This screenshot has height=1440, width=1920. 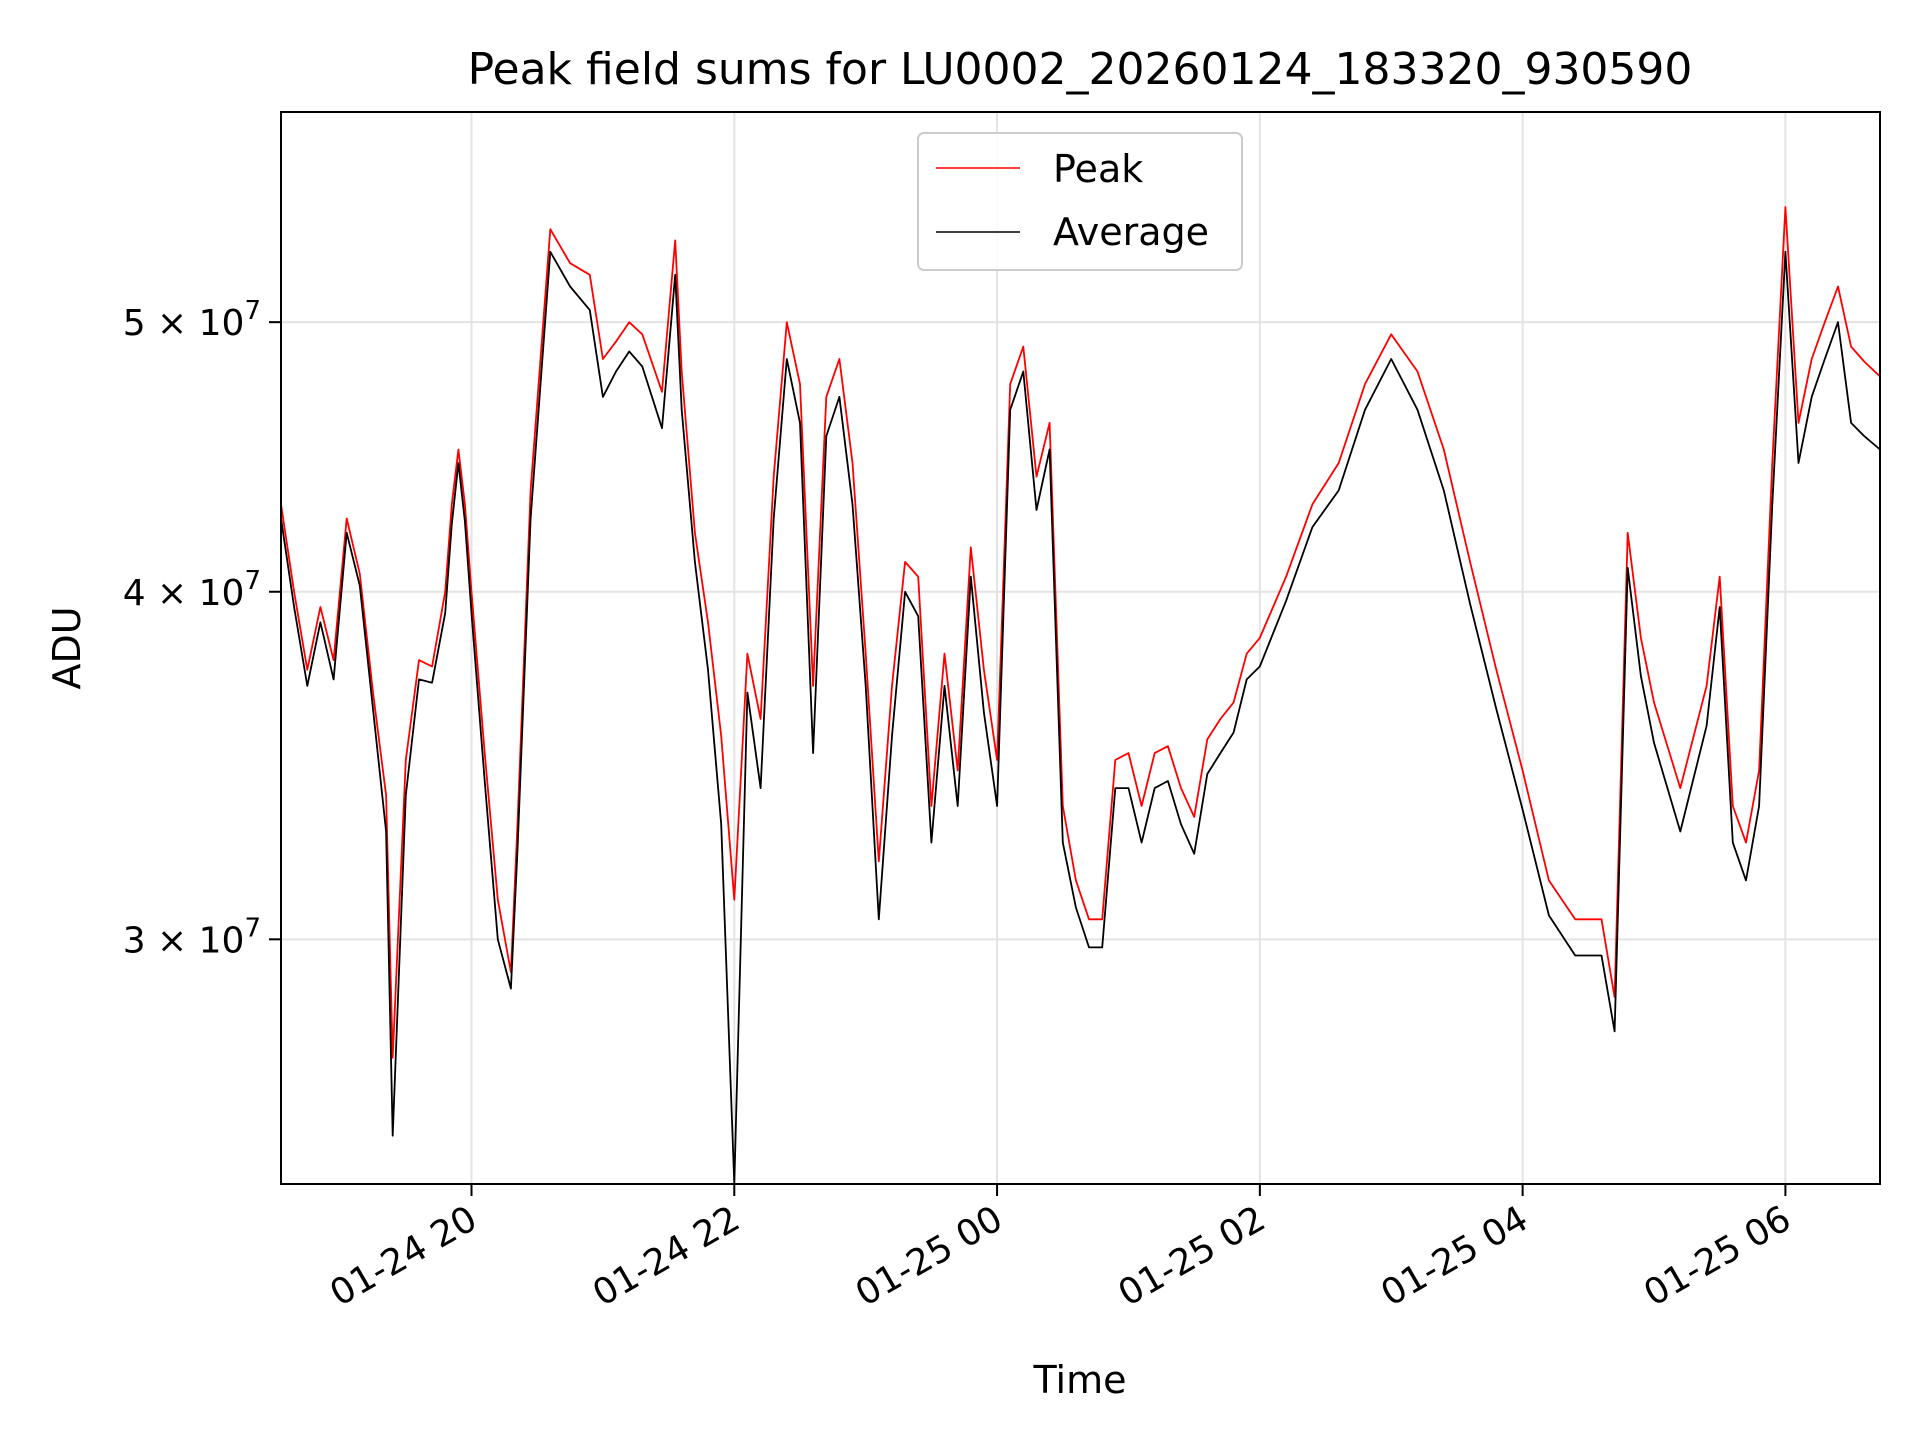 What do you see at coordinates (192, 937) in the screenshot?
I see `y-tick-label: 3 × 107` at bounding box center [192, 937].